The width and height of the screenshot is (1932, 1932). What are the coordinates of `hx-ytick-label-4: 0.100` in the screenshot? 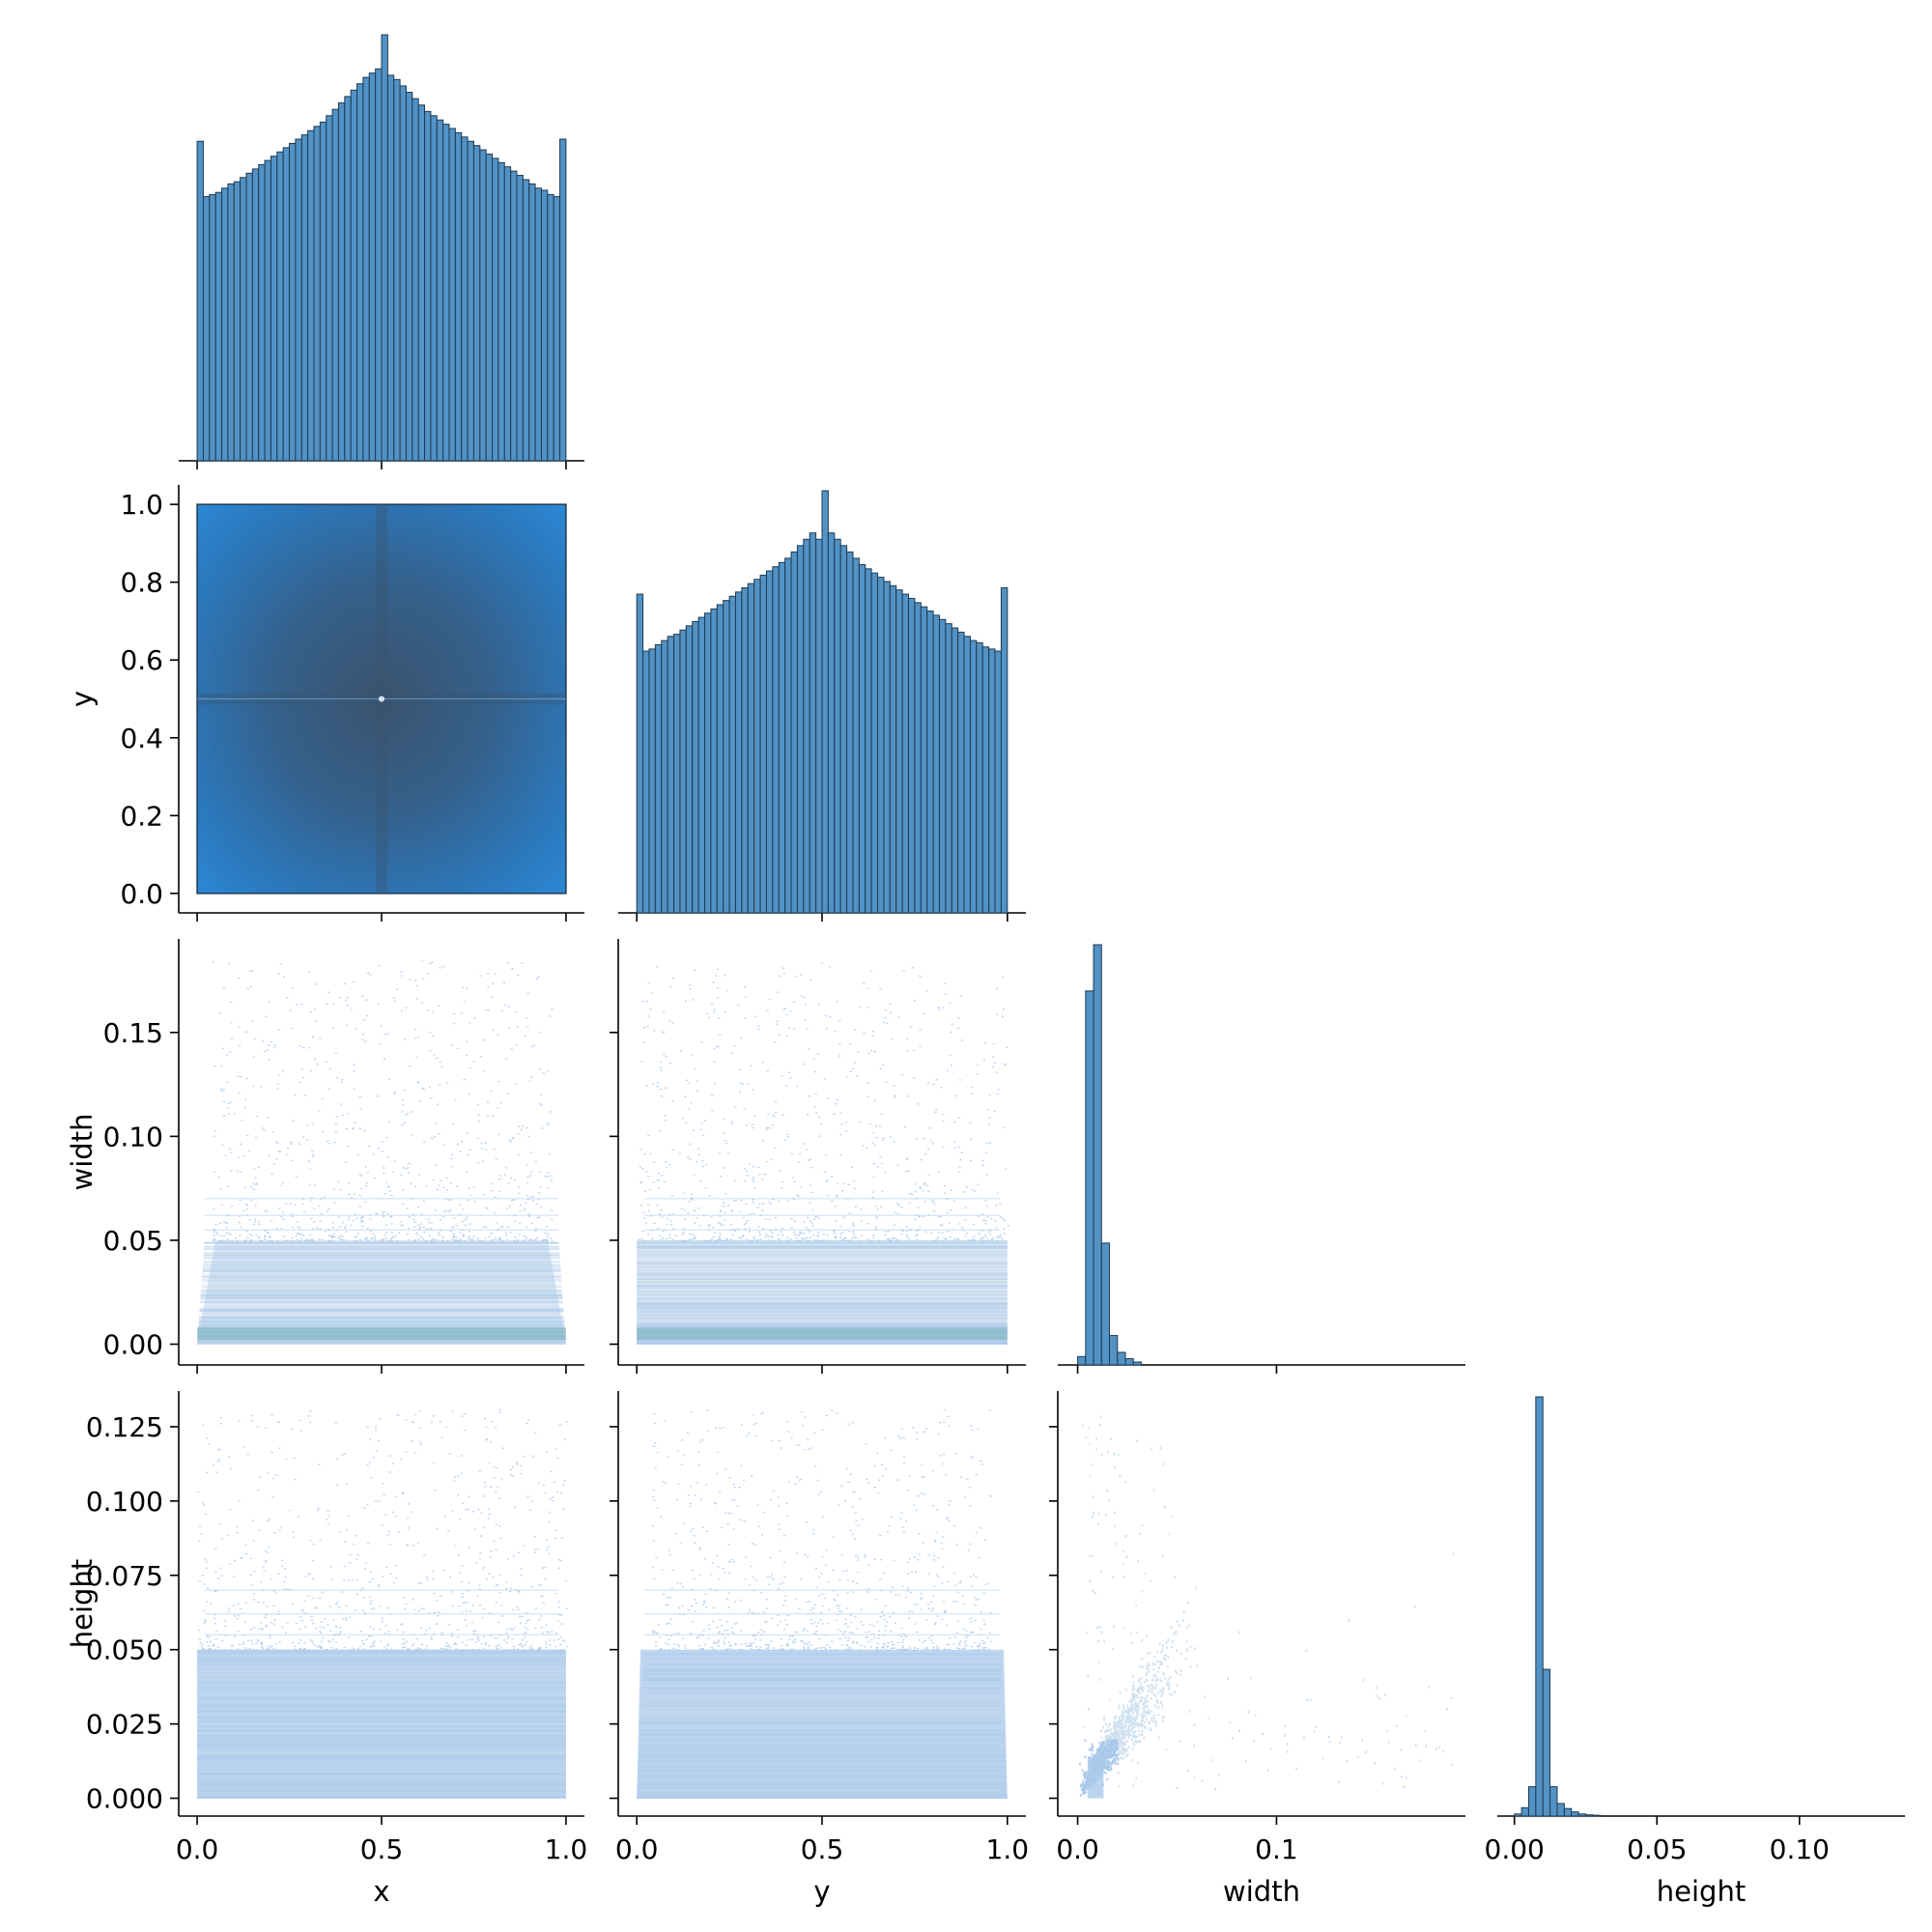 It's located at (124, 1502).